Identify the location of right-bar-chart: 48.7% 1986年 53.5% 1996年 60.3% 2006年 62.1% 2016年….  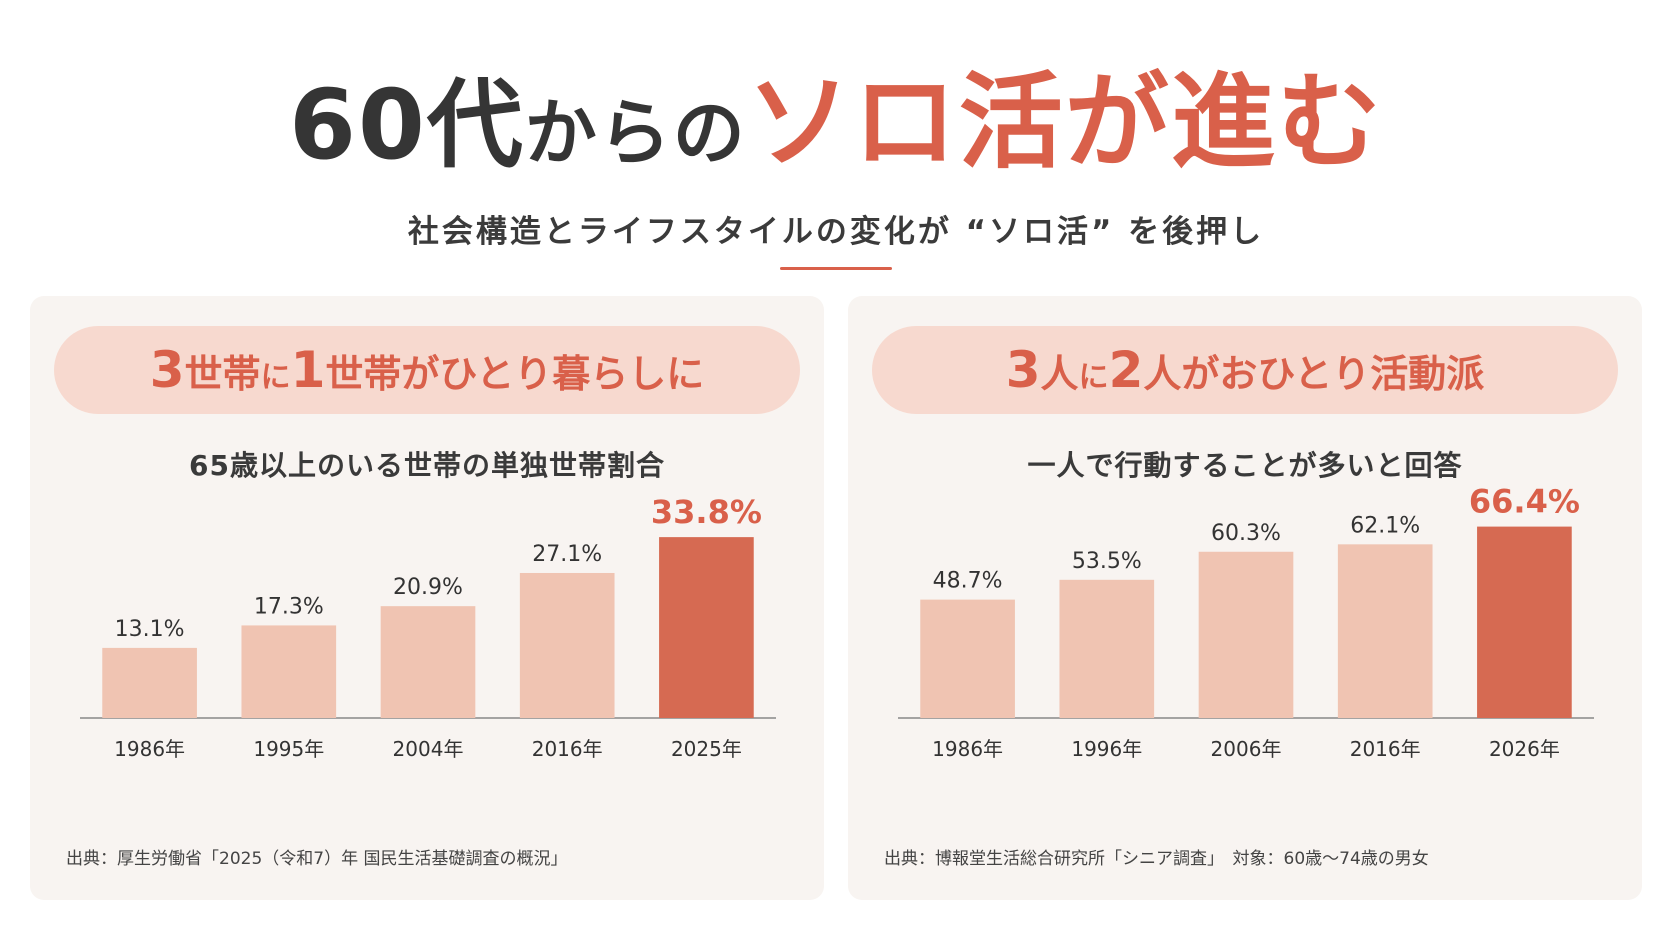
(1246, 622).